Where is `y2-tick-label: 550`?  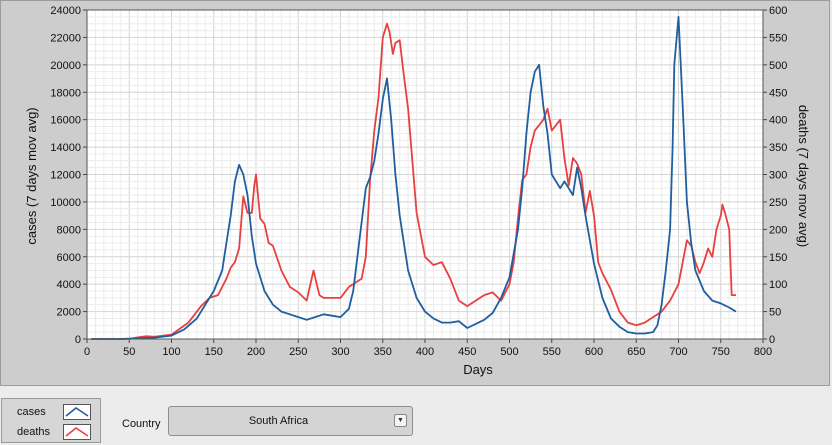 y2-tick-label: 550 is located at coordinates (778, 38).